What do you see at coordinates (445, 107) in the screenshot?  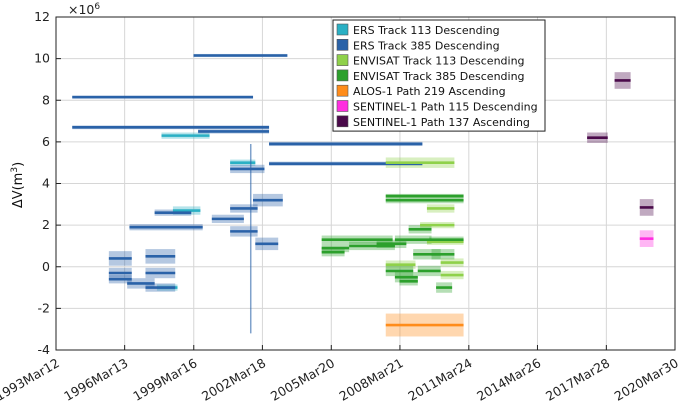 I see `legend-entry: SENTINEL-1 Path 115 Descending` at bounding box center [445, 107].